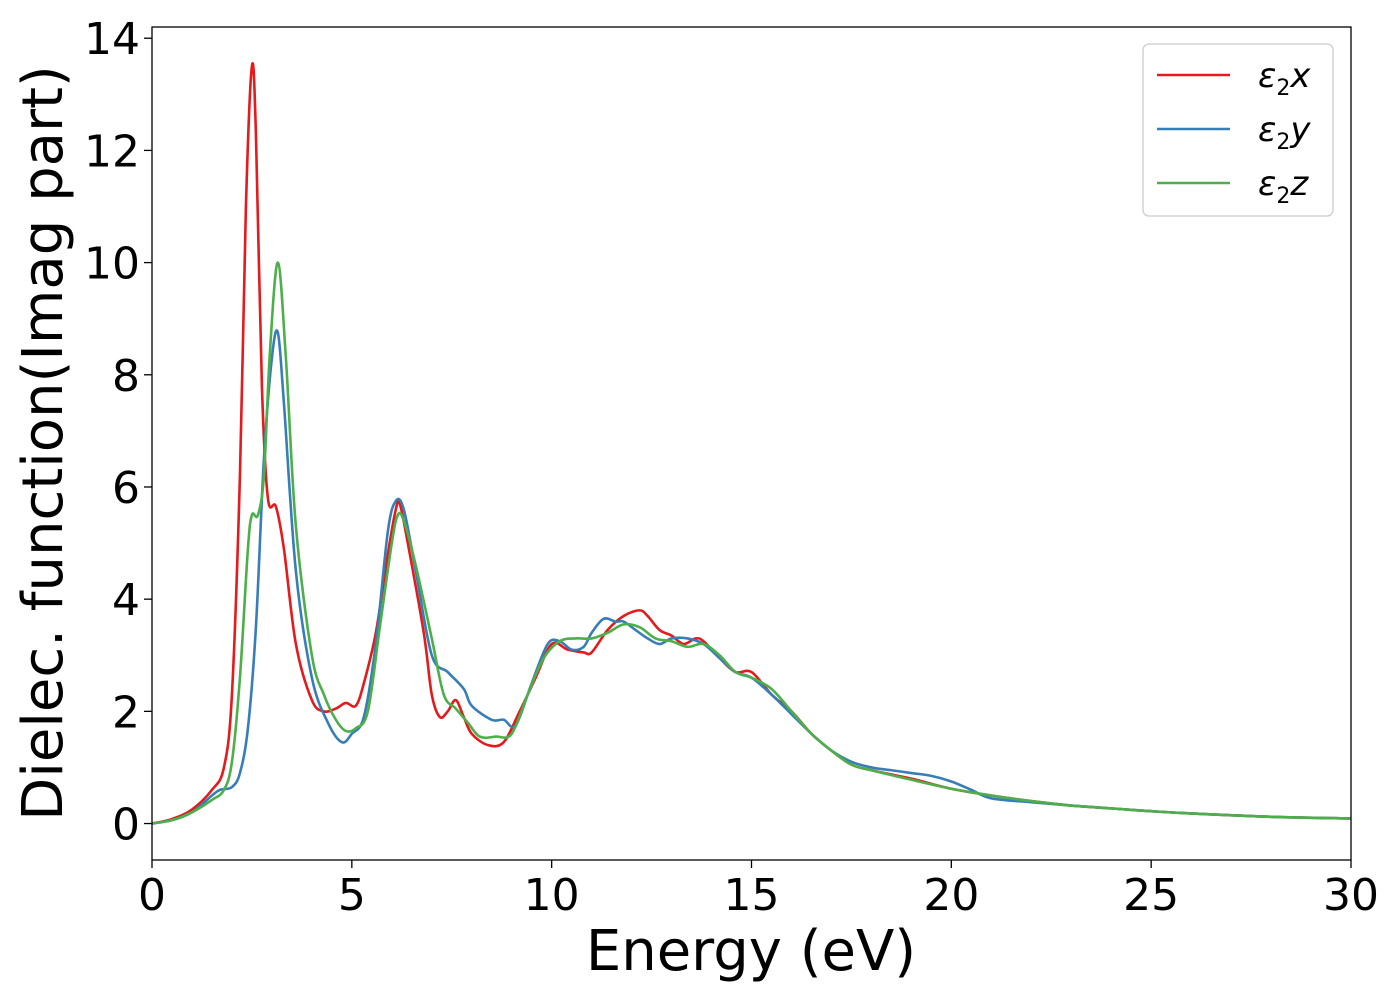 The image size is (1400, 1000). What do you see at coordinates (1284, 78) in the screenshot?
I see `legend-label-x: ε2x` at bounding box center [1284, 78].